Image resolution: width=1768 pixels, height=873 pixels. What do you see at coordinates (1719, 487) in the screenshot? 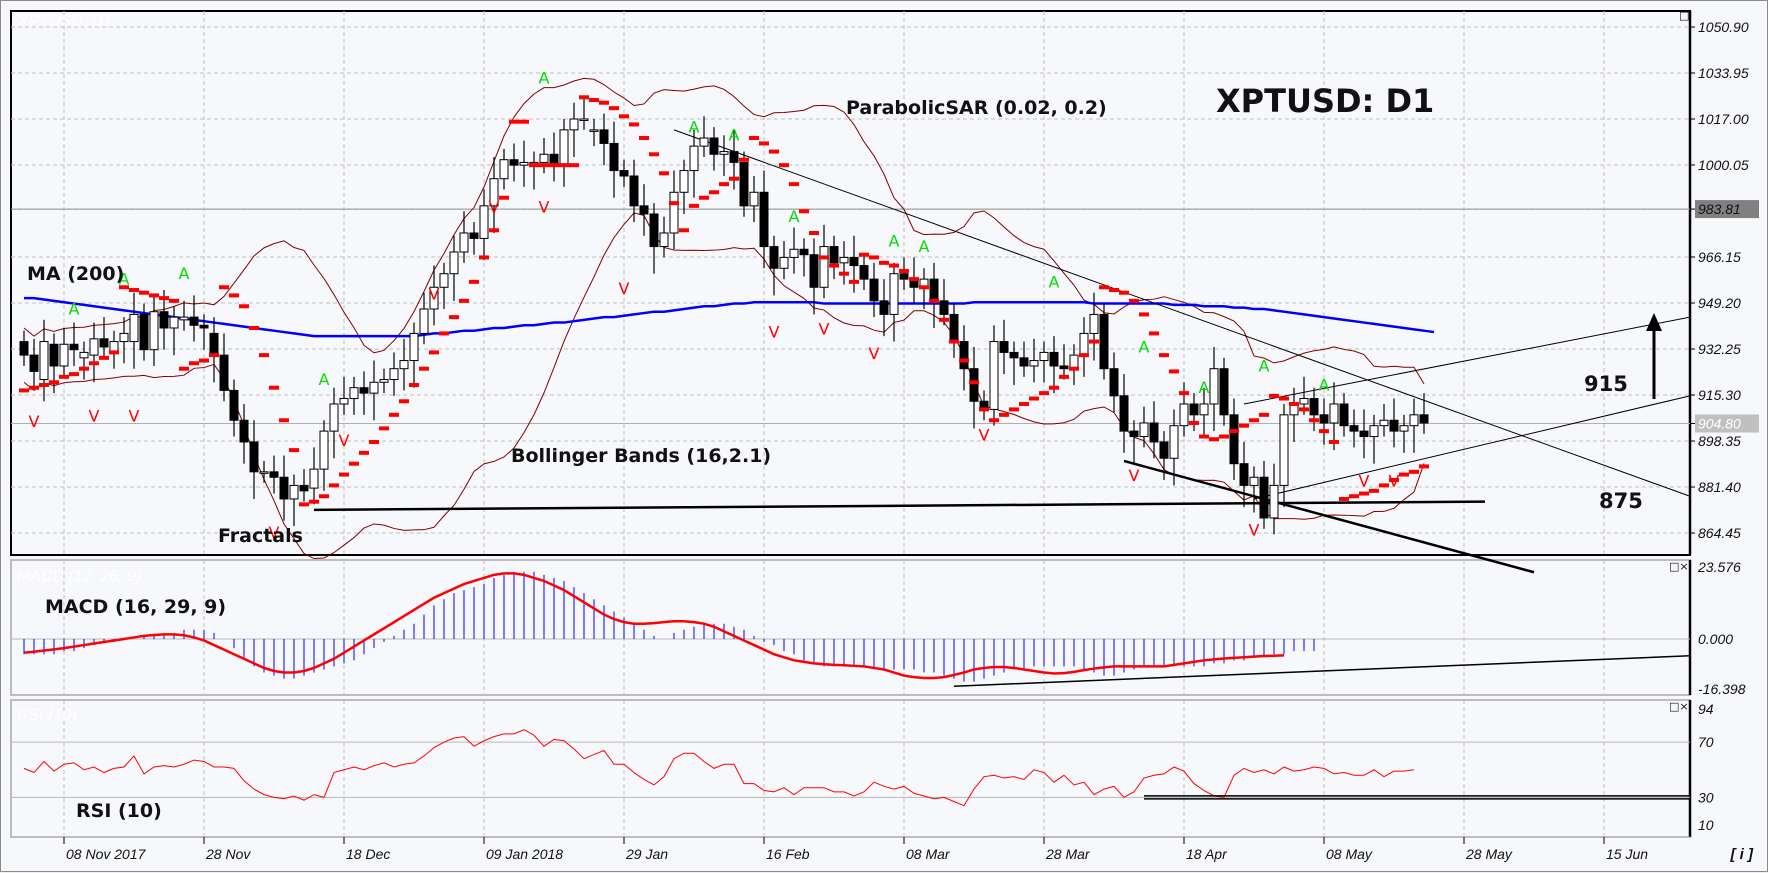
I see `price-label: 881.40` at bounding box center [1719, 487].